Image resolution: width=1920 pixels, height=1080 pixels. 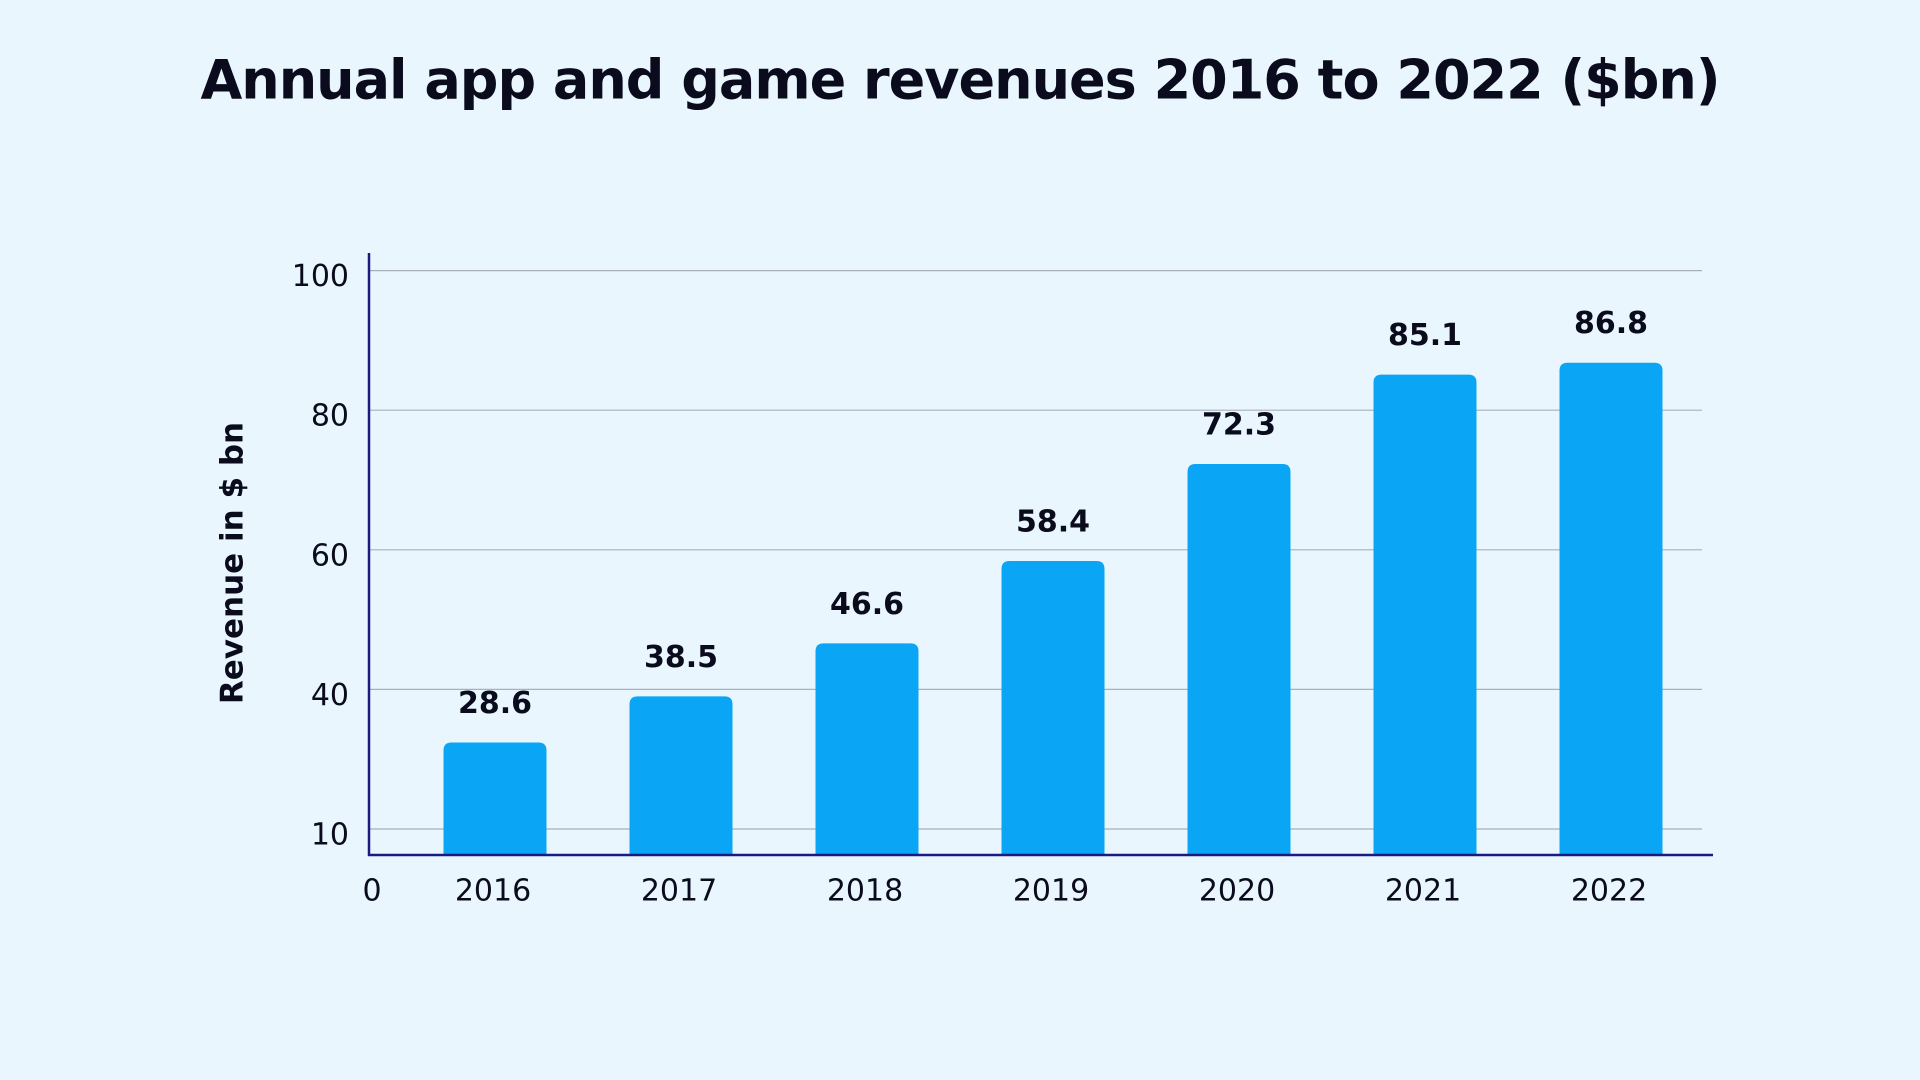 I want to click on x-tick-label: 2019, so click(x=1051, y=891).